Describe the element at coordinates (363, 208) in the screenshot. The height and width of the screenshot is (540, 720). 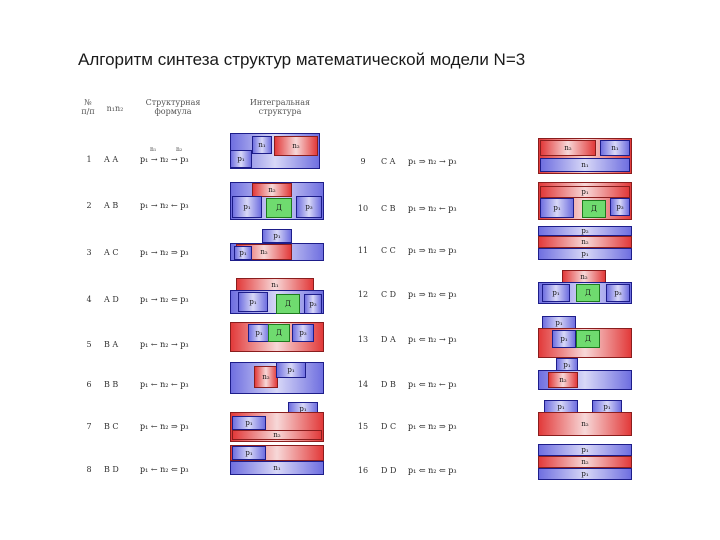
I see `right-row-number: 10` at that location.